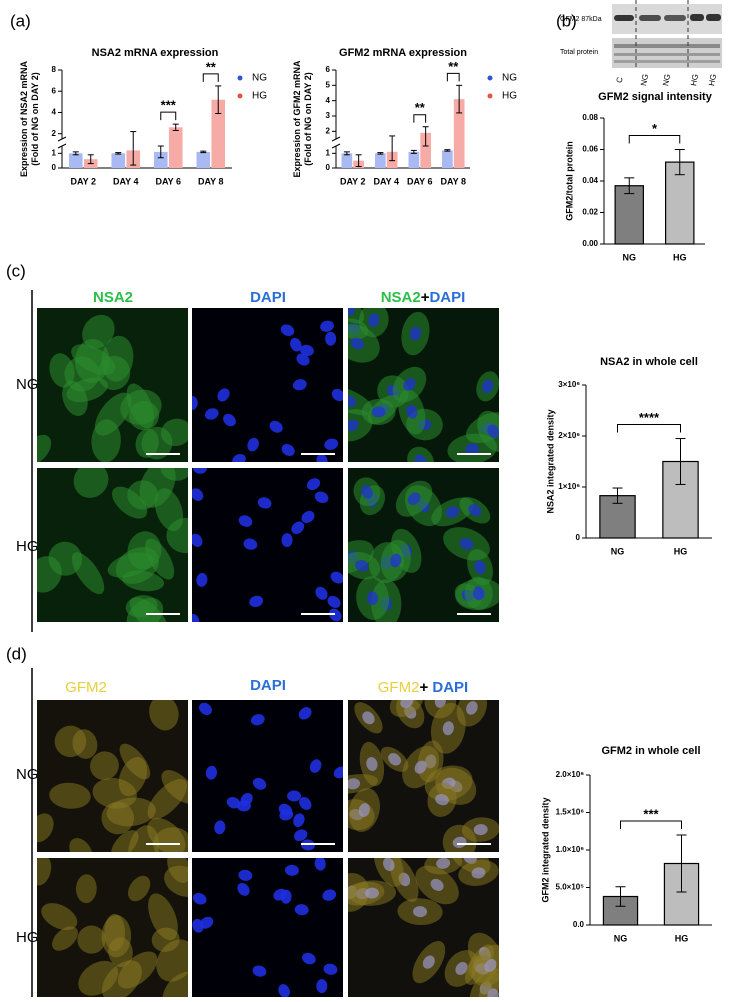 The height and width of the screenshot is (1002, 735). Describe the element at coordinates (308, 119) in the screenshot. I see `y-axis-label: (Fold of NG on DAY 2)` at that location.